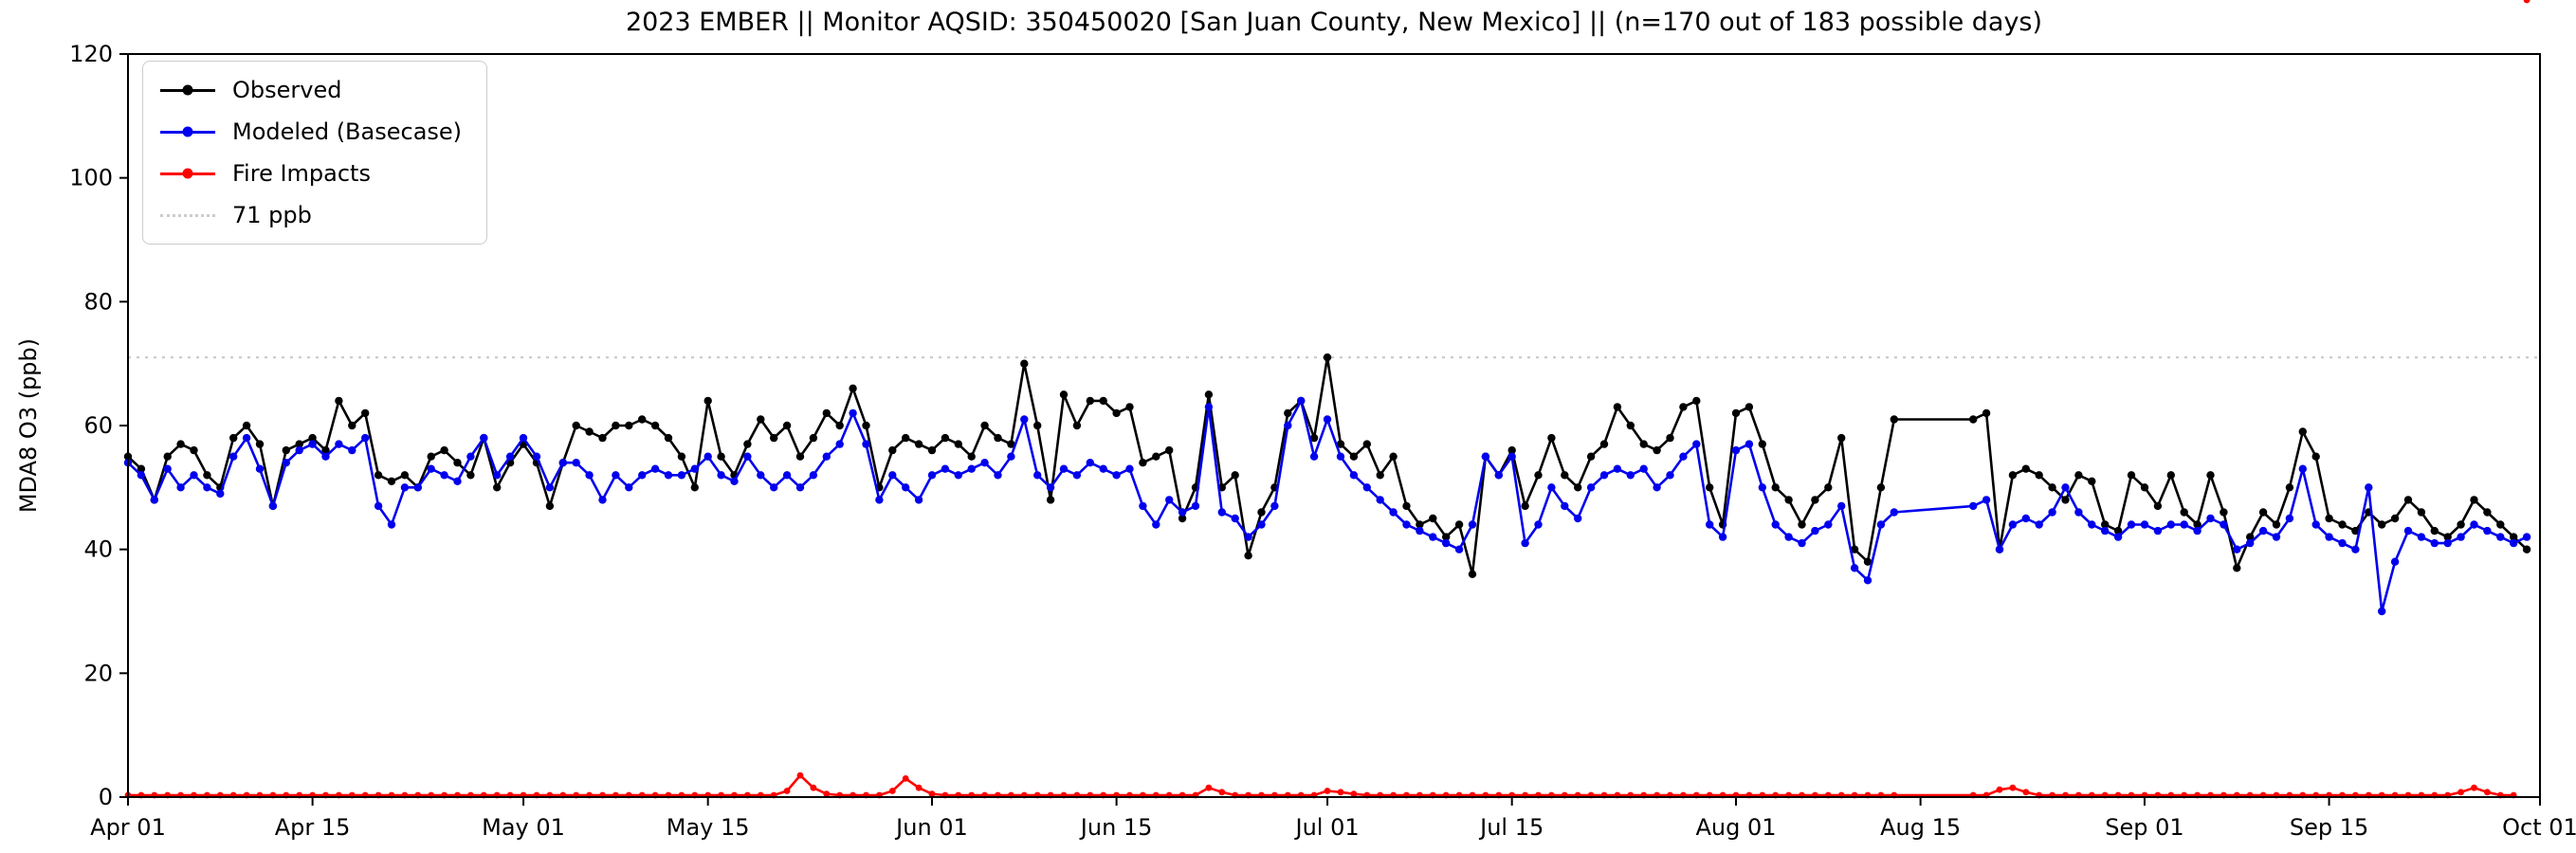 The width and height of the screenshot is (2576, 853). What do you see at coordinates (708, 827) in the screenshot?
I see `svg-text: May 15` at bounding box center [708, 827].